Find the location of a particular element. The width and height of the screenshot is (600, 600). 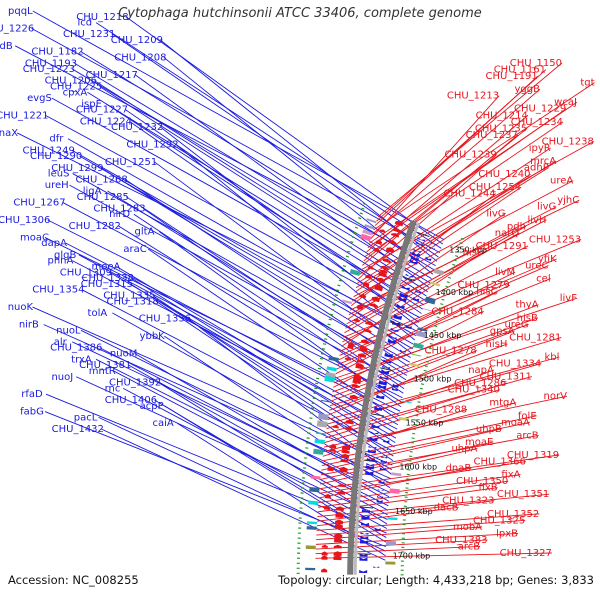

reverse-gene-label: moeA is located at coordinates (106, 266).